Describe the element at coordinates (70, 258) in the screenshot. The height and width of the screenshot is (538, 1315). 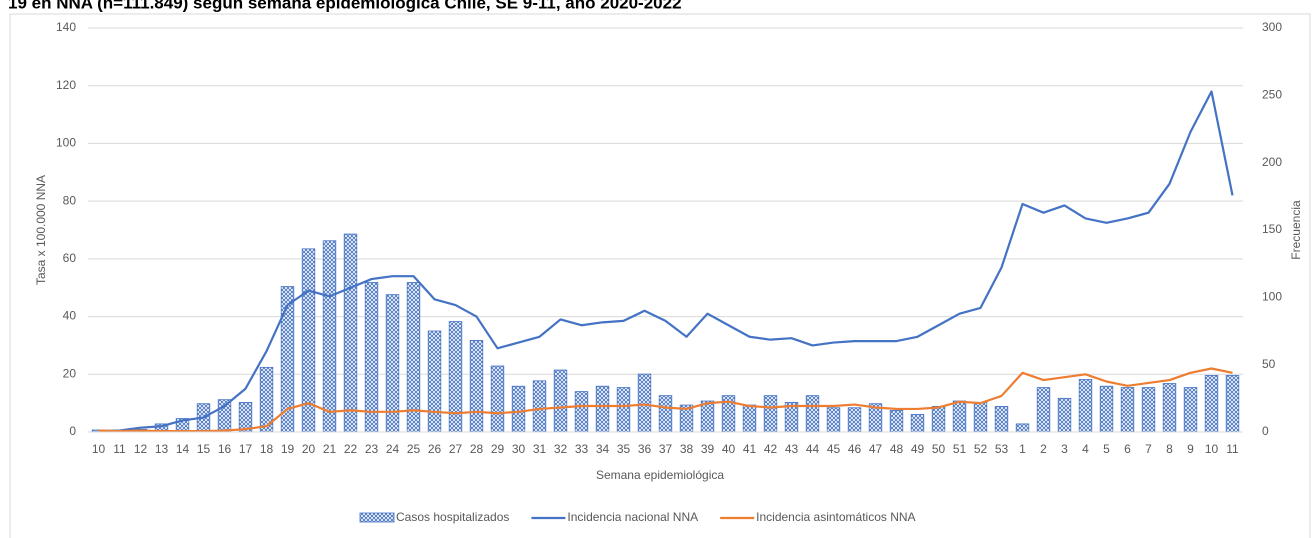
I see `y-tick-label: 60` at that location.